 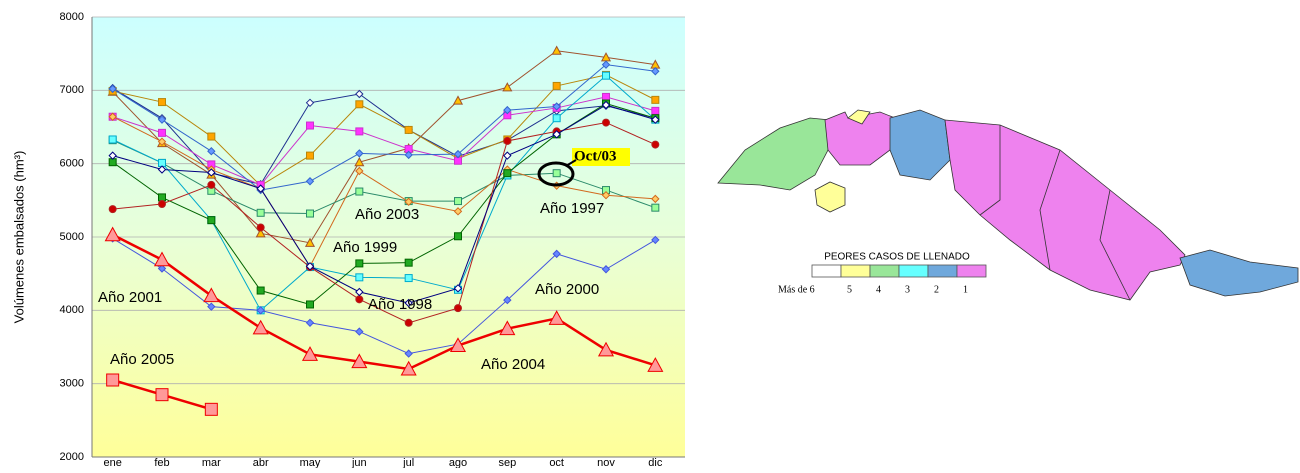 I want to click on annotation: Año 2003, so click(x=387, y=214).